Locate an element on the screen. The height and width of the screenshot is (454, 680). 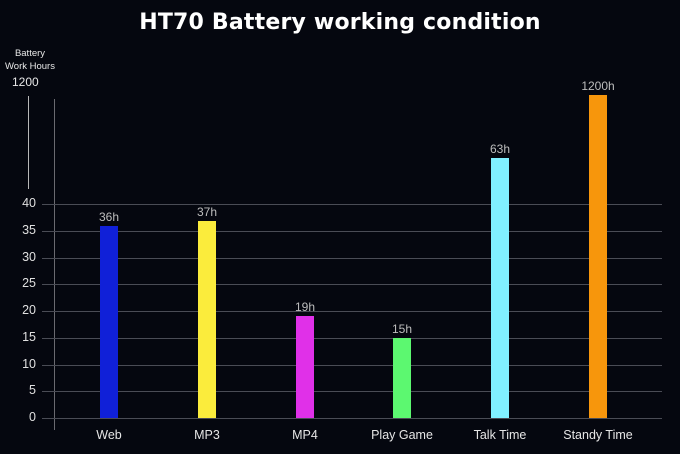
bar-value-label: 36h is located at coordinates (109, 217).